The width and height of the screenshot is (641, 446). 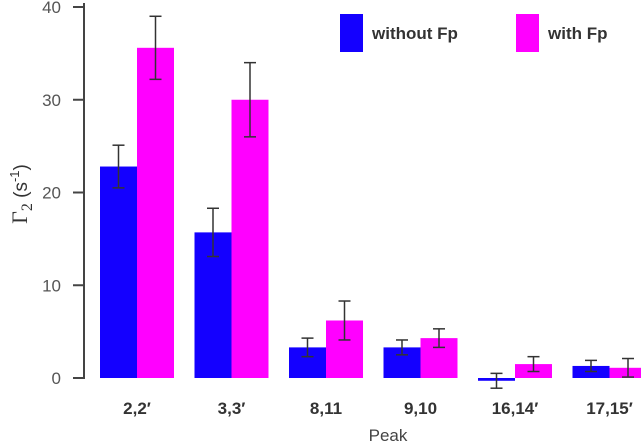 I want to click on x-tick-label: 17,15′, so click(x=609, y=408).